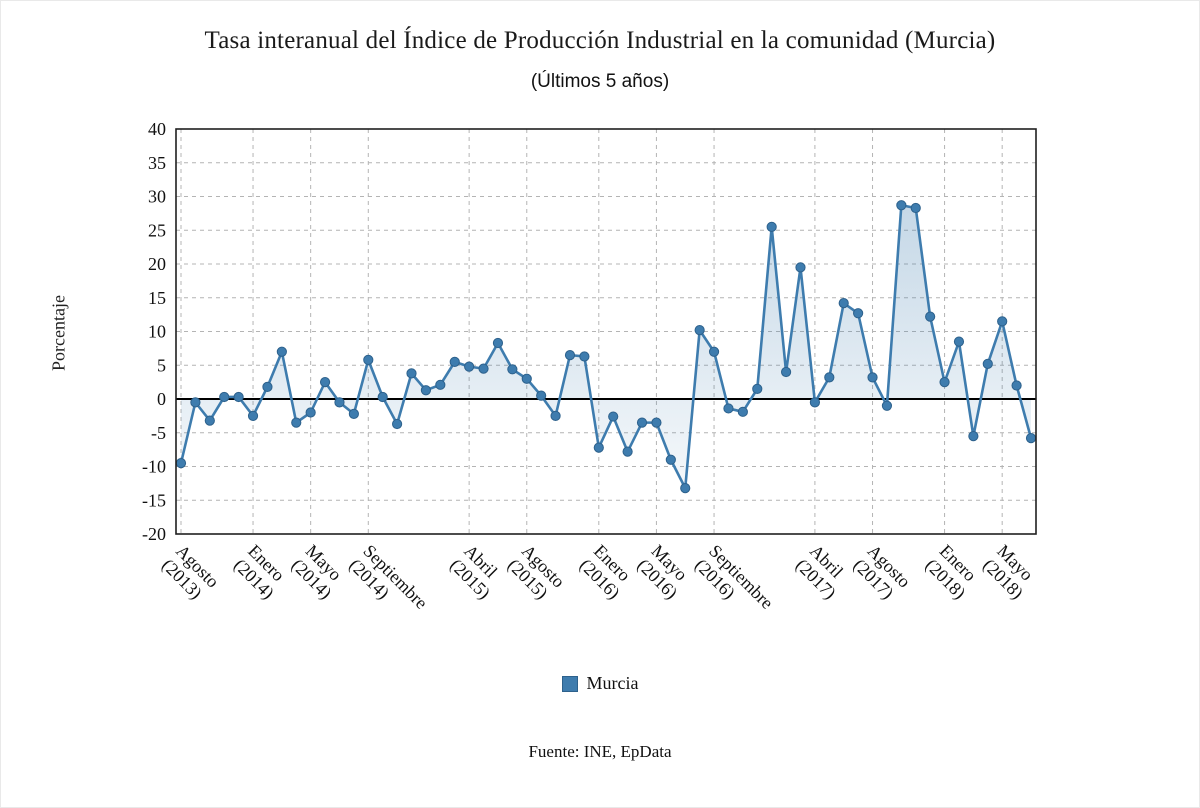 The image size is (1200, 808). What do you see at coordinates (318, 572) in the screenshot?
I see `svg-text: Mayo(2014)` at bounding box center [318, 572].